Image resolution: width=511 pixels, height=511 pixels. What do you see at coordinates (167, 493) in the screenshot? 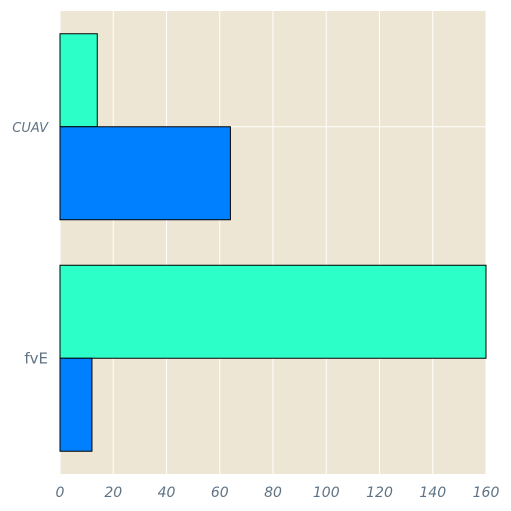
I see `x-tick-label: 40` at bounding box center [167, 493].